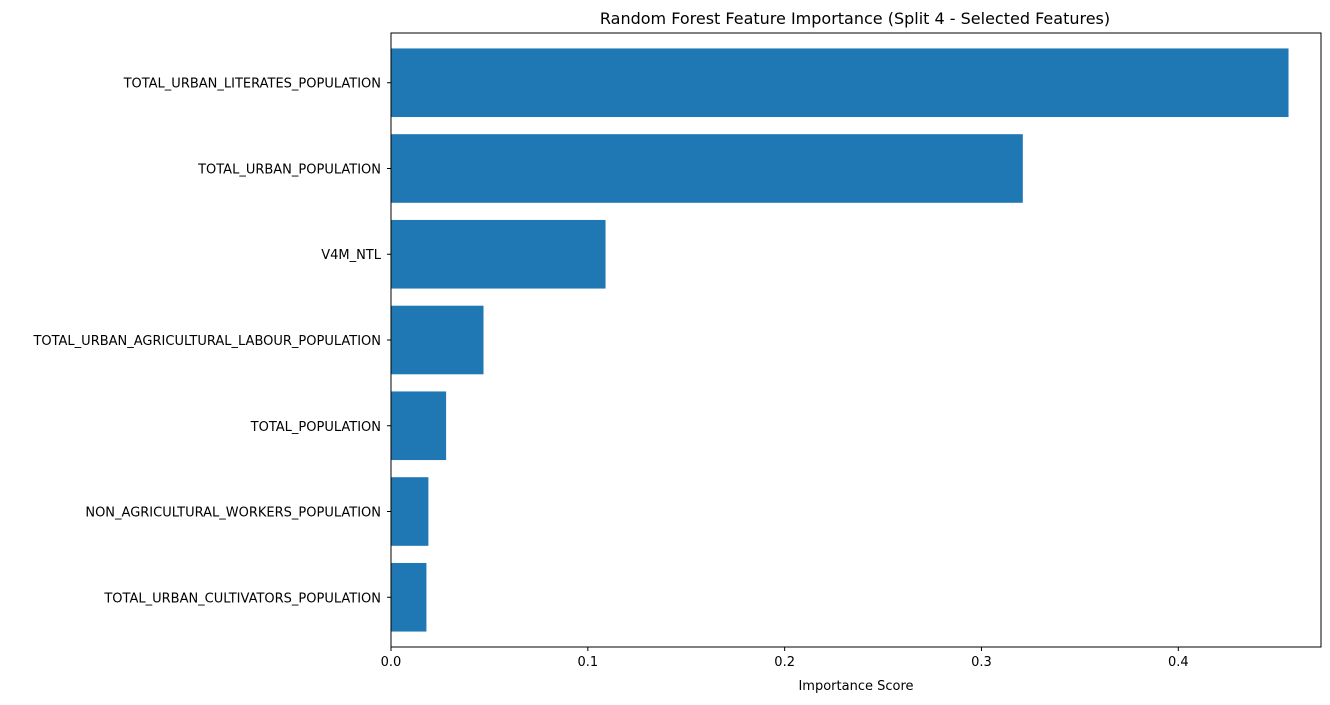 The image size is (1330, 705). Describe the element at coordinates (1178, 662) in the screenshot. I see `x-tick-label: 0.4` at that location.